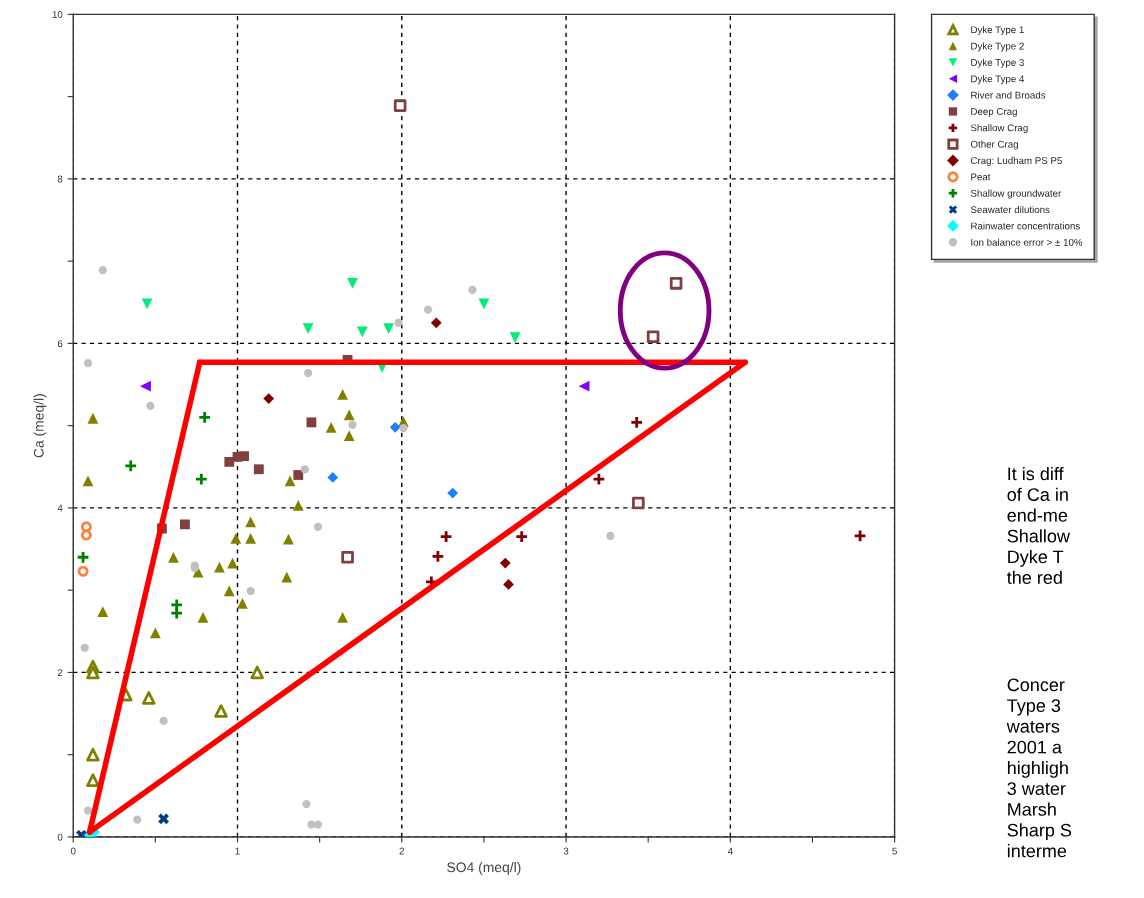 This screenshot has width=1144, height=898. I want to click on x-tick-label: 2, so click(401, 851).